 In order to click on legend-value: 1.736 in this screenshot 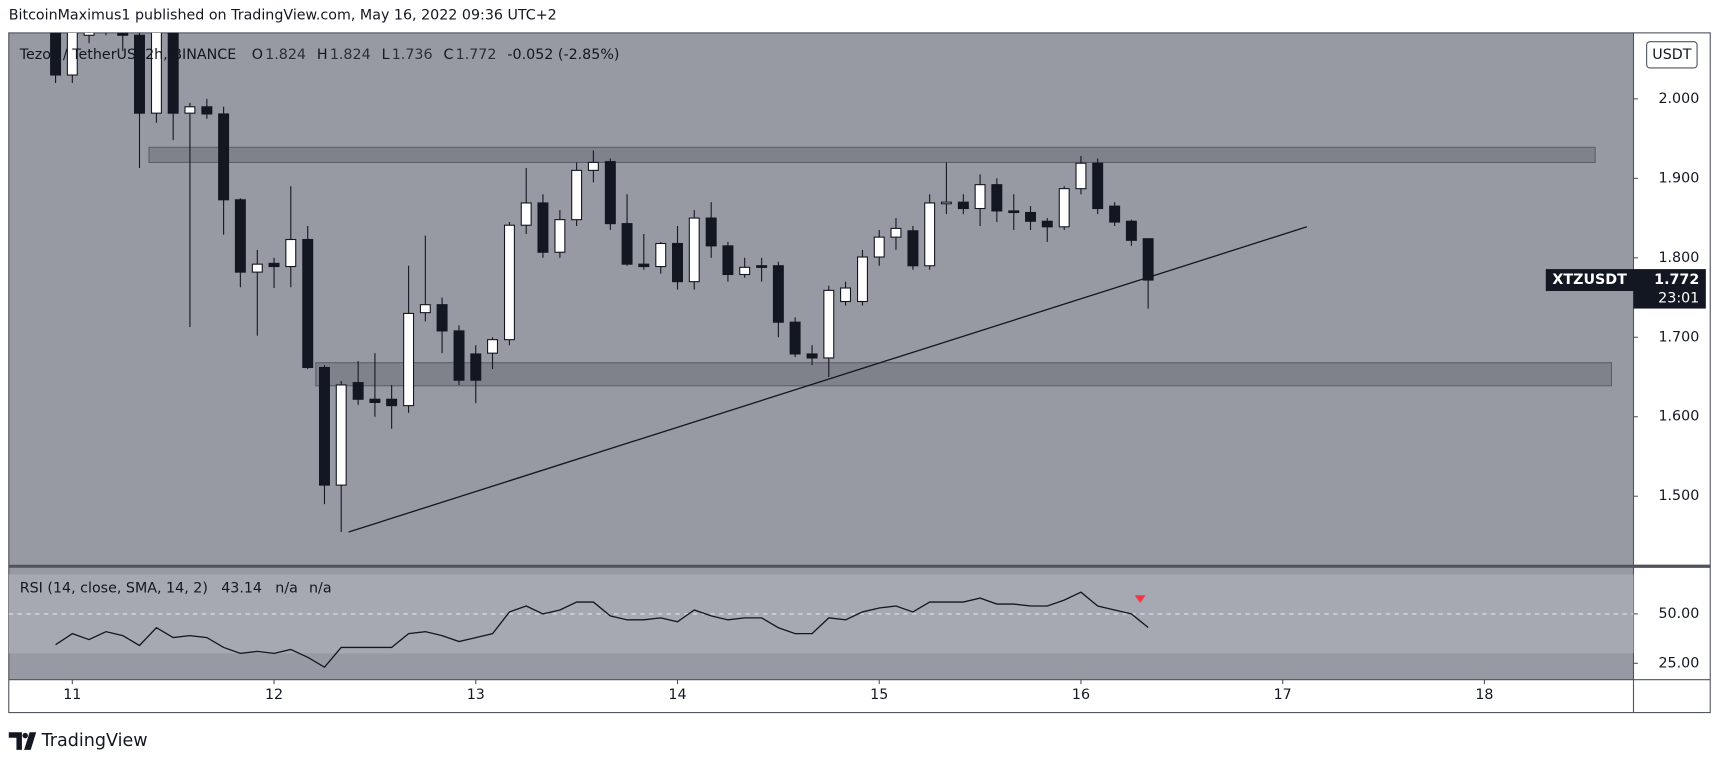, I will do `click(412, 55)`.